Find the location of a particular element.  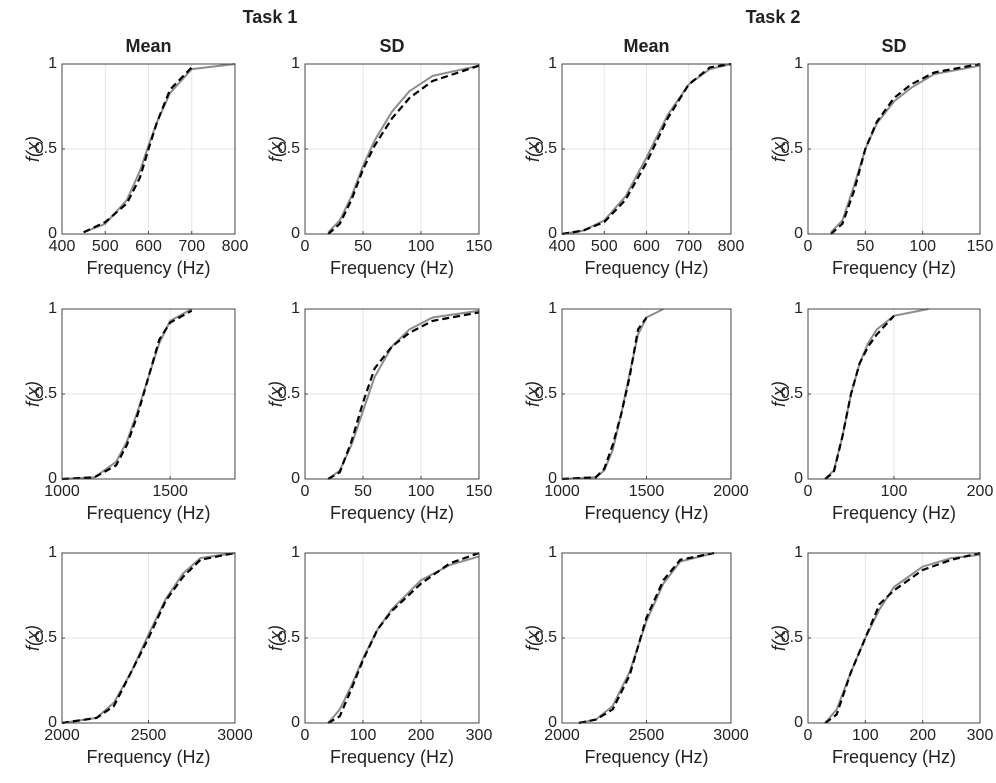

x-tick-label: 700 is located at coordinates (688, 246).